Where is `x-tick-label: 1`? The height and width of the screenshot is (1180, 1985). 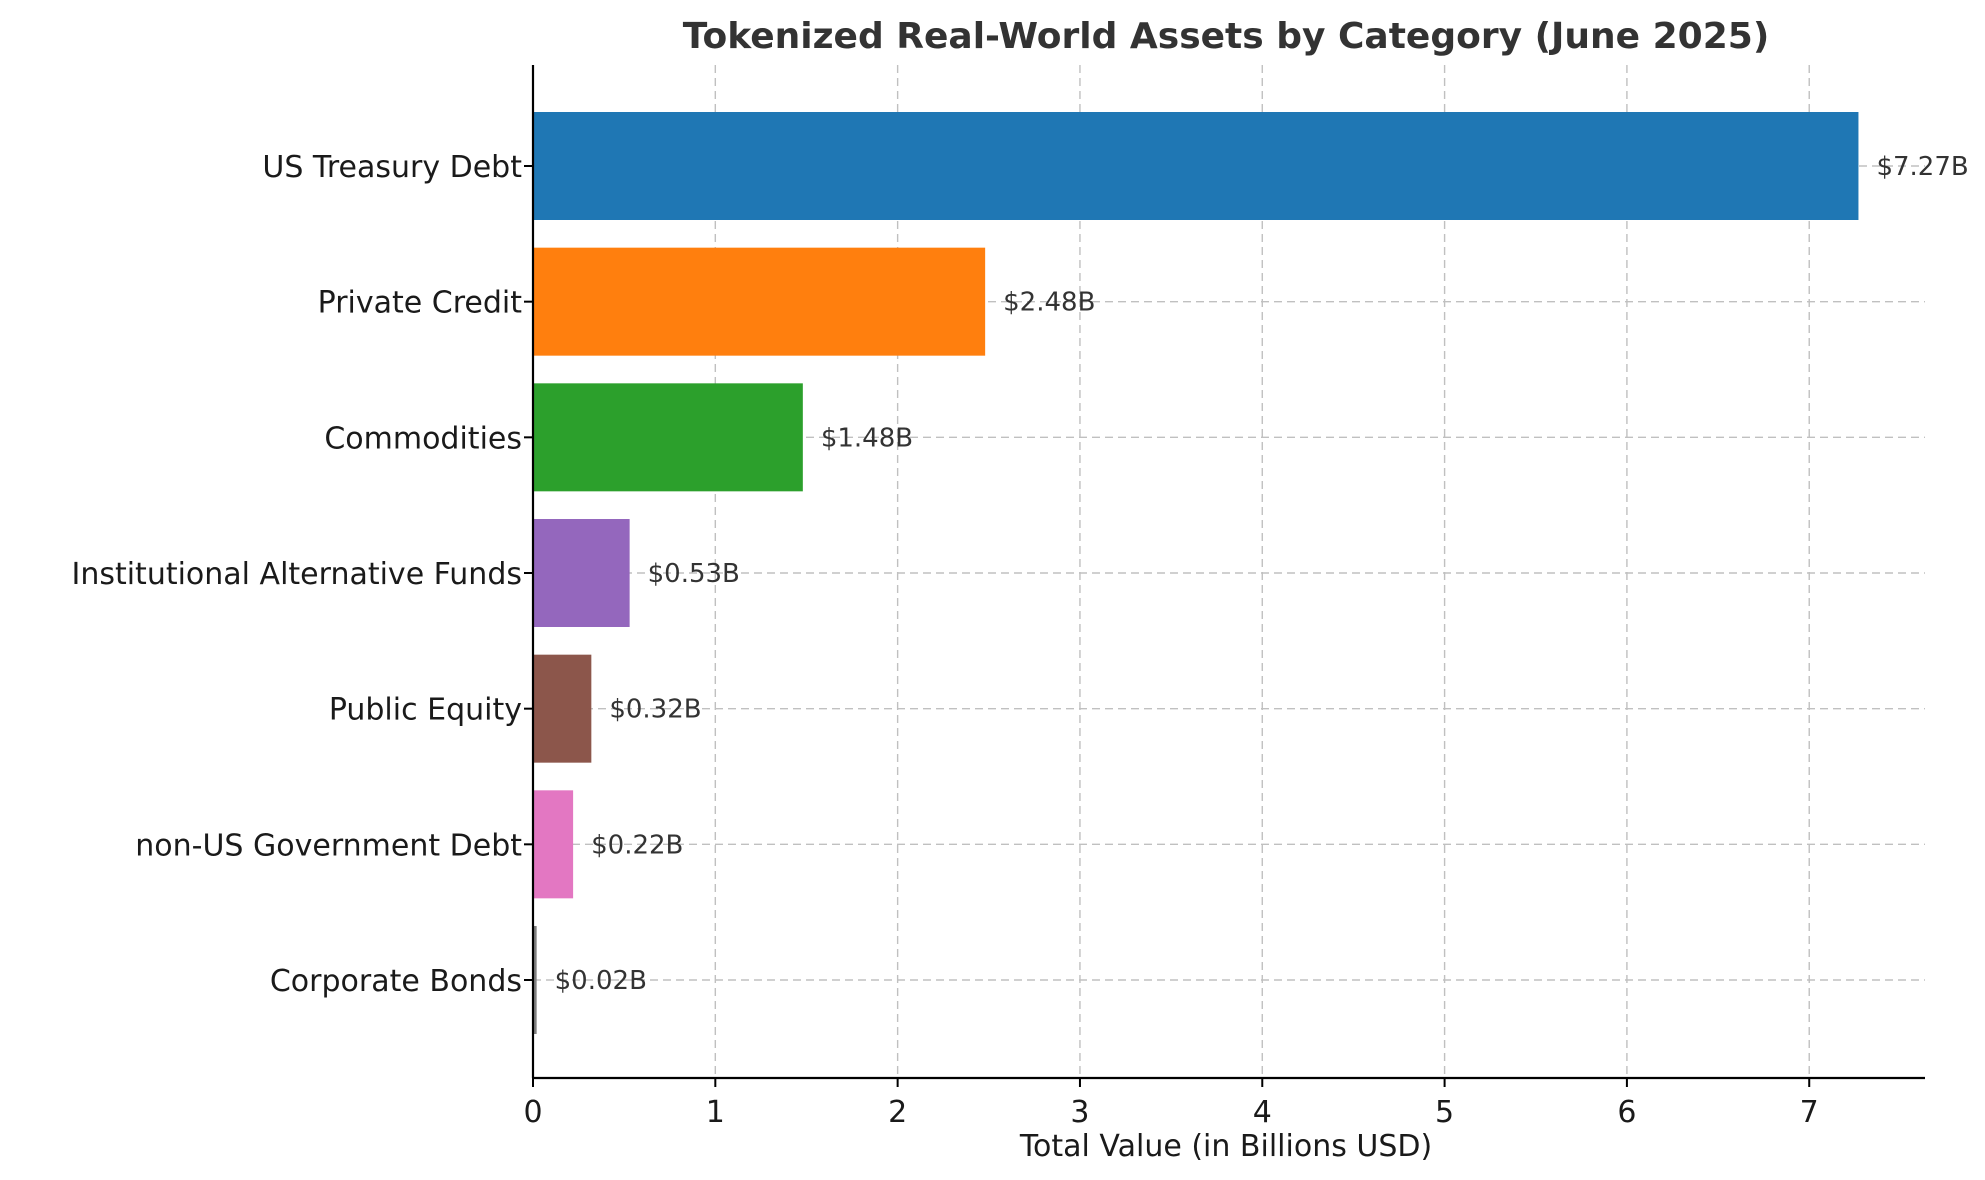
x-tick-label: 1 is located at coordinates (715, 1112).